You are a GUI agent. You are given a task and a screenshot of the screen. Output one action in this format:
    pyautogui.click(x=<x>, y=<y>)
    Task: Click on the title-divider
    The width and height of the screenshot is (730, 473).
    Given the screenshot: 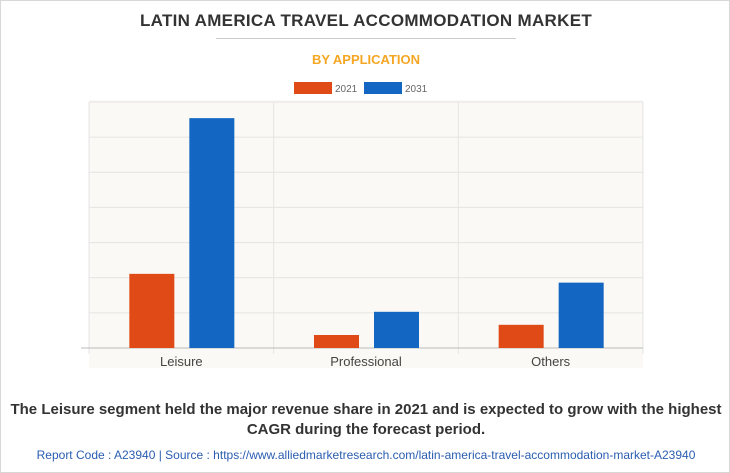 What is the action you would take?
    pyautogui.click(x=366, y=38)
    